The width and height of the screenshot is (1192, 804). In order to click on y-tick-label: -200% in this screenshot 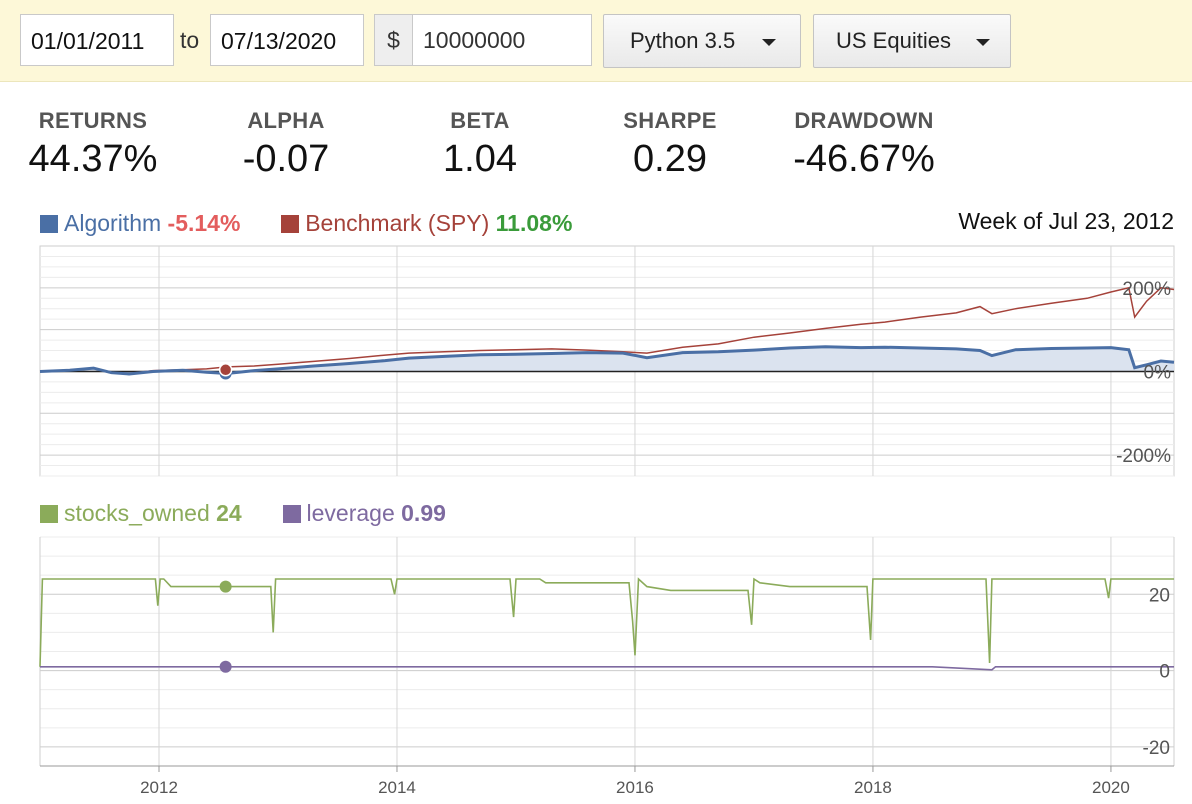, I will do `click(1143, 456)`.